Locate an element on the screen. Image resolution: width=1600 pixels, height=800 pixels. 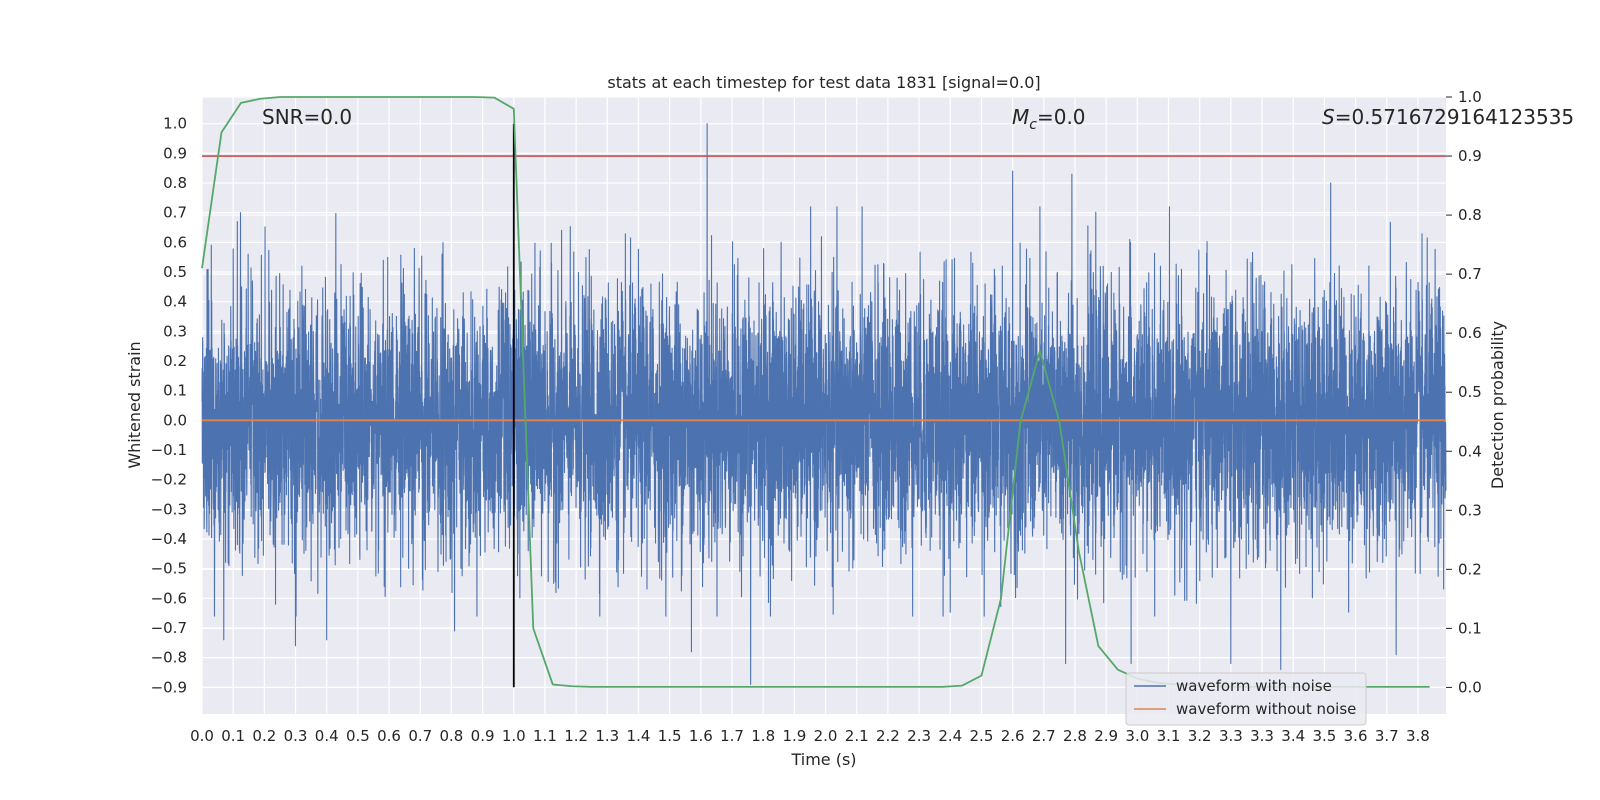
x-tick-label: 3.2 is located at coordinates (1200, 736).